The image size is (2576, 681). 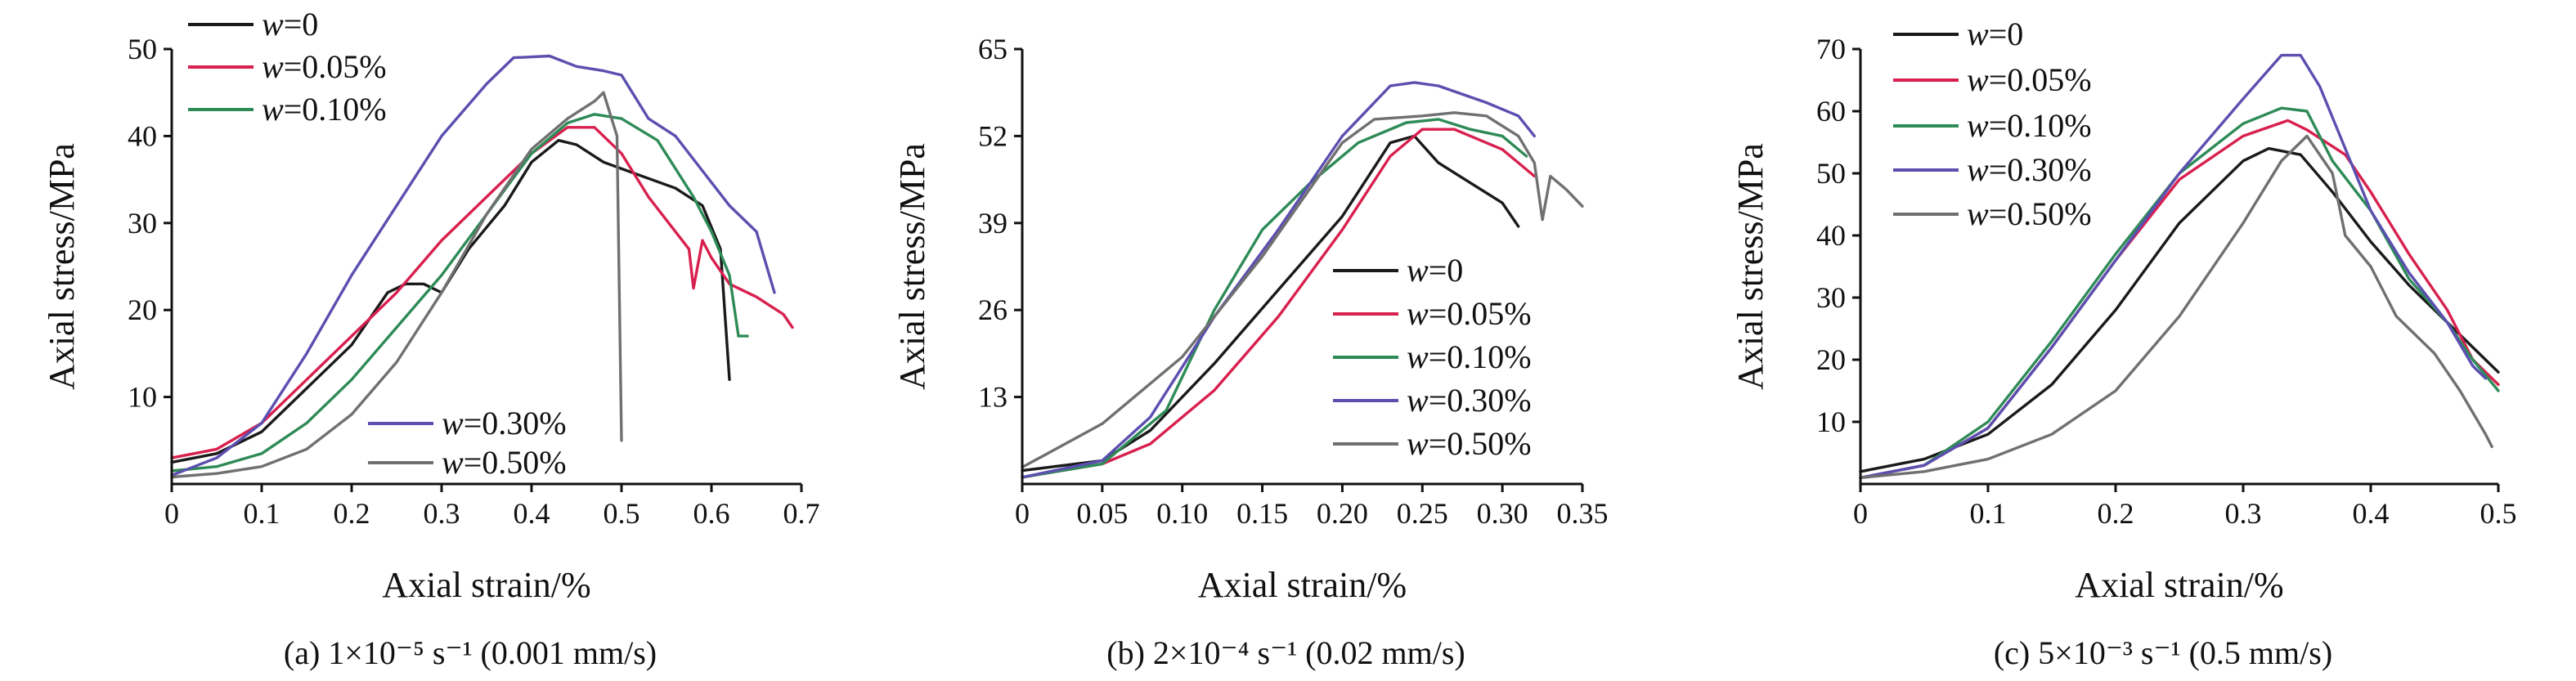 I want to click on x-tick-label: 0.30, so click(x=1503, y=513).